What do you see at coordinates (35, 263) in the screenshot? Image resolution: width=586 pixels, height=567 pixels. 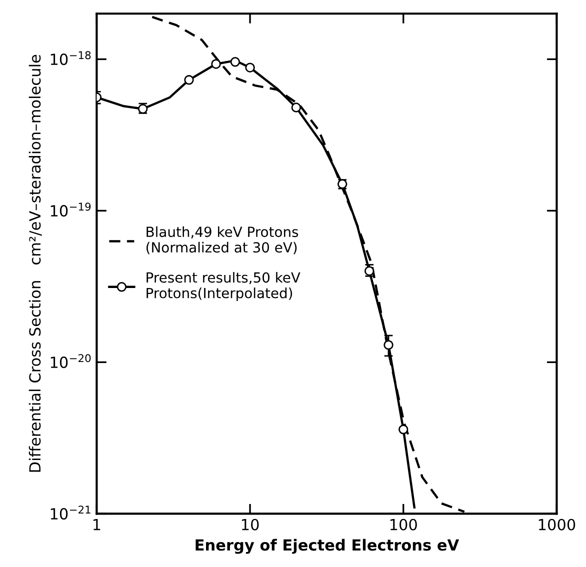 I see `y-axis-title: Differential Cross Section cm²/eV–steradion–molecule` at bounding box center [35, 263].